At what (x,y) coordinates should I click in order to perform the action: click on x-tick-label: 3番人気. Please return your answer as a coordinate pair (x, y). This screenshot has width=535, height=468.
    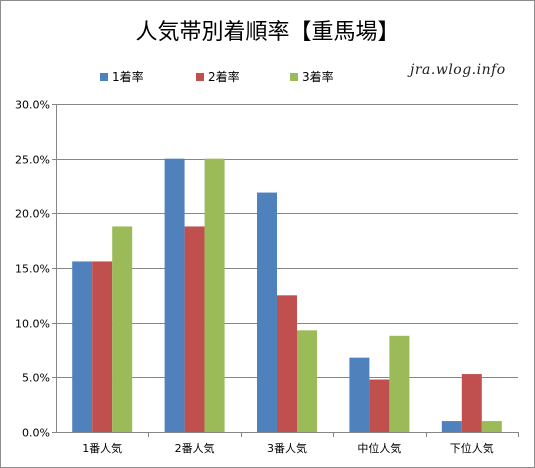
    Looking at the image, I should click on (287, 448).